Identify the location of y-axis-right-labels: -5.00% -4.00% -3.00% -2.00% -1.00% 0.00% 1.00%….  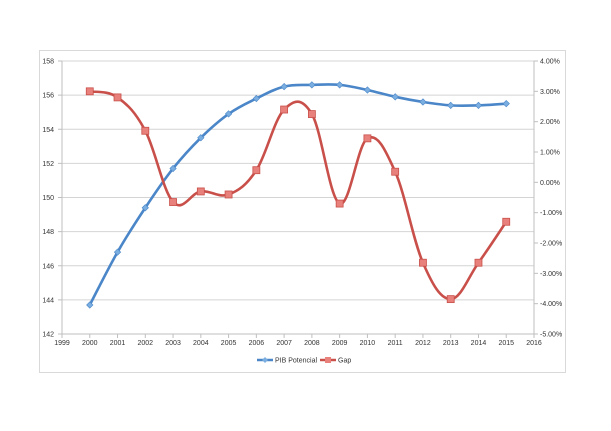
(551, 199).